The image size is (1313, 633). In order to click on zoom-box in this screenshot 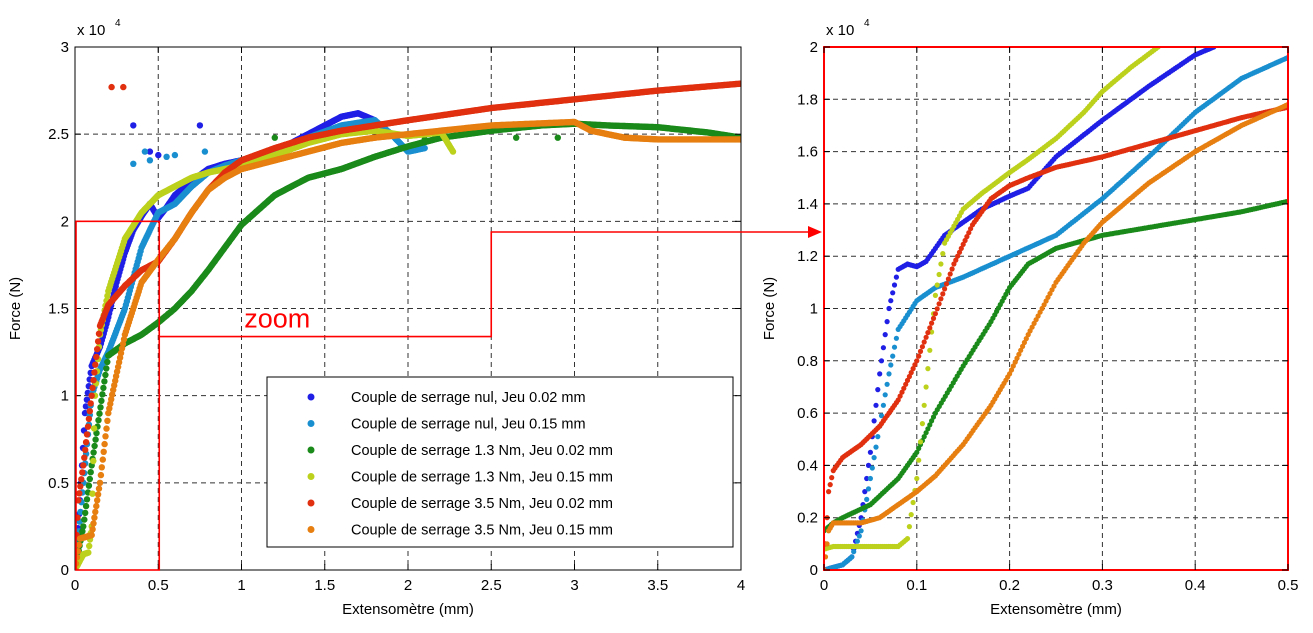, I will do `click(118, 395)`.